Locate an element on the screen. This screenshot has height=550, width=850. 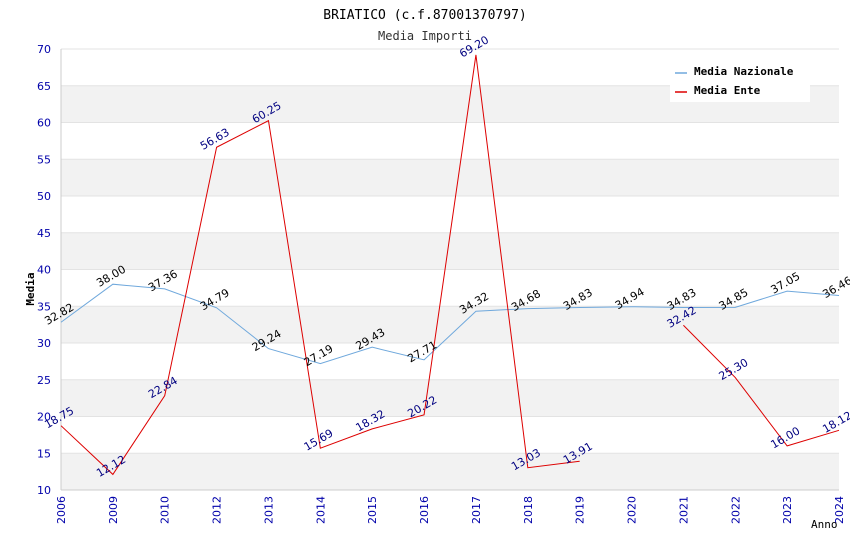
series-line-media-nazionale is located at coordinates (450, 324).